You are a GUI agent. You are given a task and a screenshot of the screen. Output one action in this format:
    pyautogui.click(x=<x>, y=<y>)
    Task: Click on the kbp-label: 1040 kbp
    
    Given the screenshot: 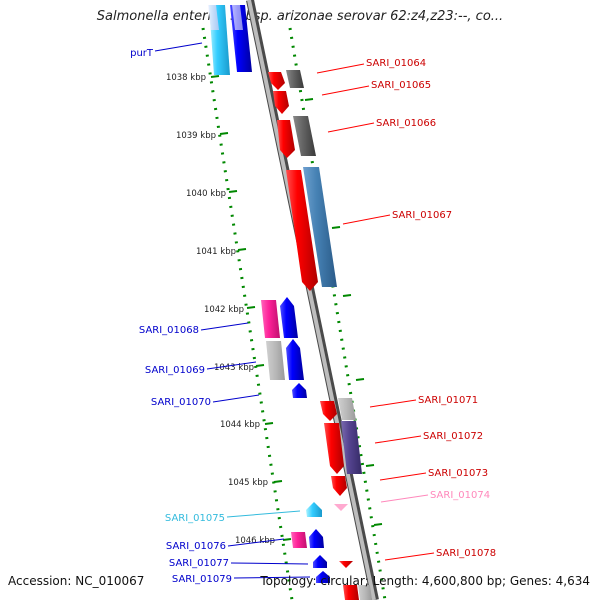 What is the action you would take?
    pyautogui.click(x=206, y=194)
    